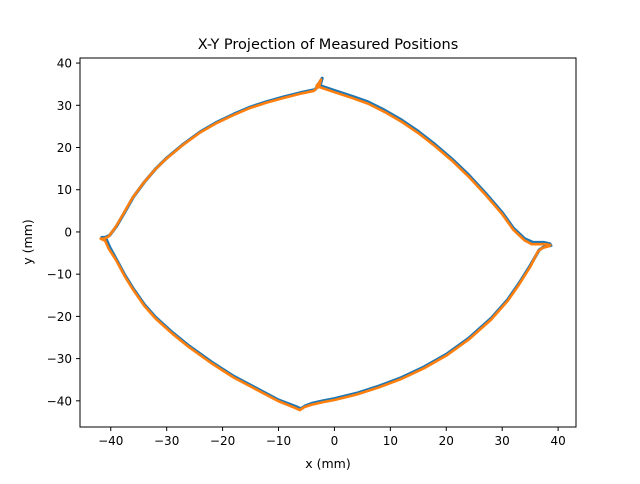 This screenshot has width=640, height=484. I want to click on x-tick-label: −40, so click(110, 441).